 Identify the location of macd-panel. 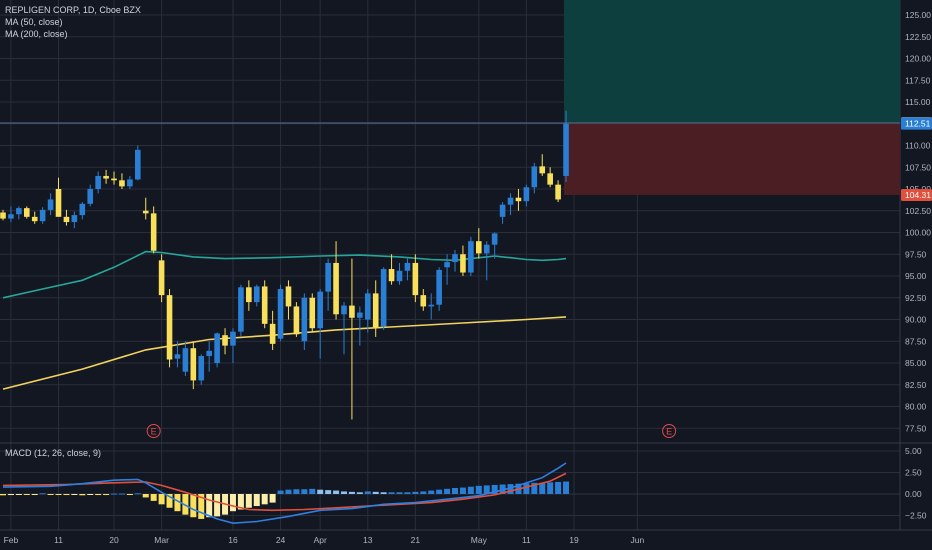
(450, 493).